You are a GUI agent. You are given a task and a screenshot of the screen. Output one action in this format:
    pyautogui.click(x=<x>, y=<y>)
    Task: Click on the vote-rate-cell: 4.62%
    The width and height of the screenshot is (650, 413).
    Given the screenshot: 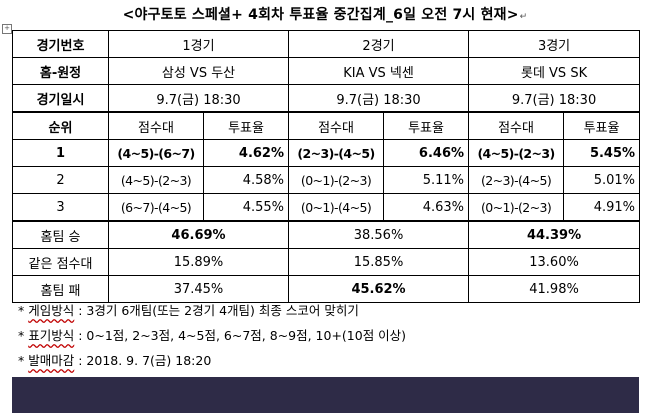 What is the action you would take?
    pyautogui.click(x=246, y=153)
    